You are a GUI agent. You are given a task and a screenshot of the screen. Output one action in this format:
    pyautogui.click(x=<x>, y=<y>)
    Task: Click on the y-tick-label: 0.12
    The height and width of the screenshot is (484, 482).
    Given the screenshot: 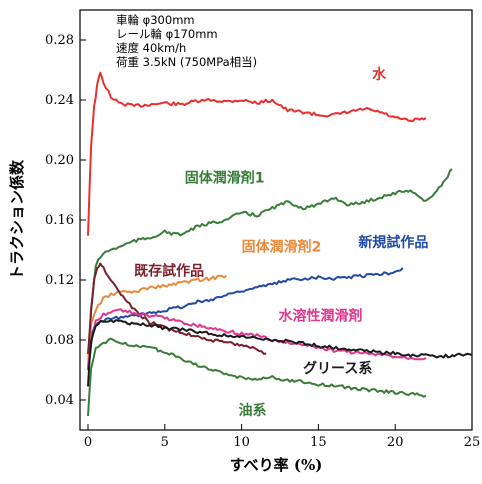 What is the action you would take?
    pyautogui.click(x=59, y=280)
    